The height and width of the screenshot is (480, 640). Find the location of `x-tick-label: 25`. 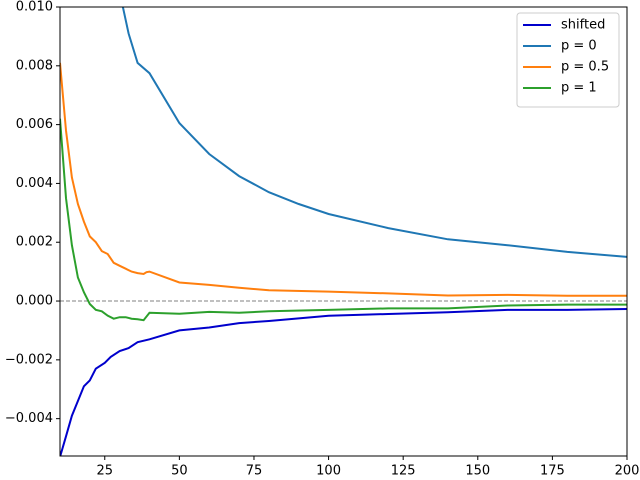

x-tick-label: 25 is located at coordinates (104, 471).